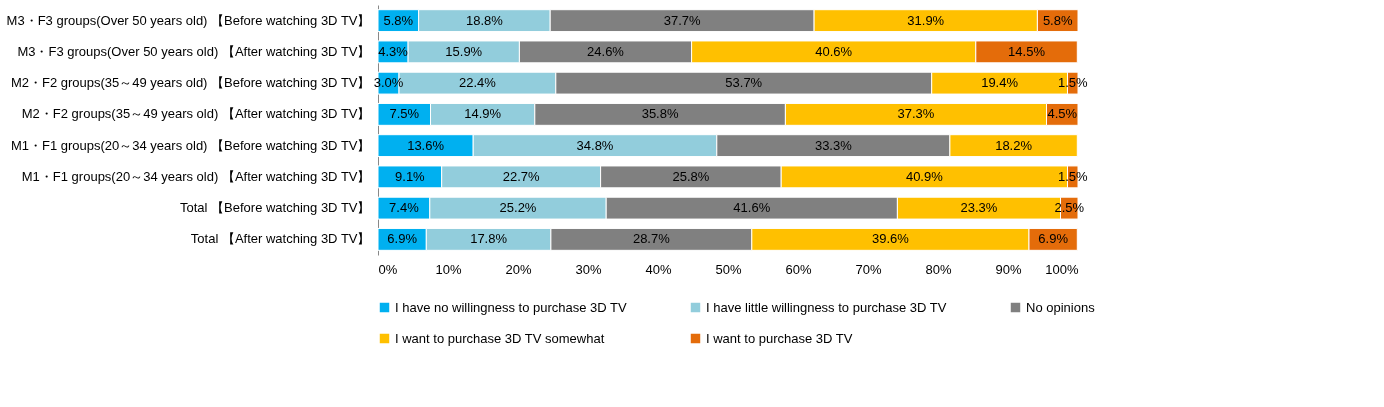 Image resolution: width=1384 pixels, height=407 pixels. Describe the element at coordinates (190, 83) in the screenshot. I see `y-tick-label: M2・F2 groups(35～49 years old) 【Before watching 3D TV】` at that location.